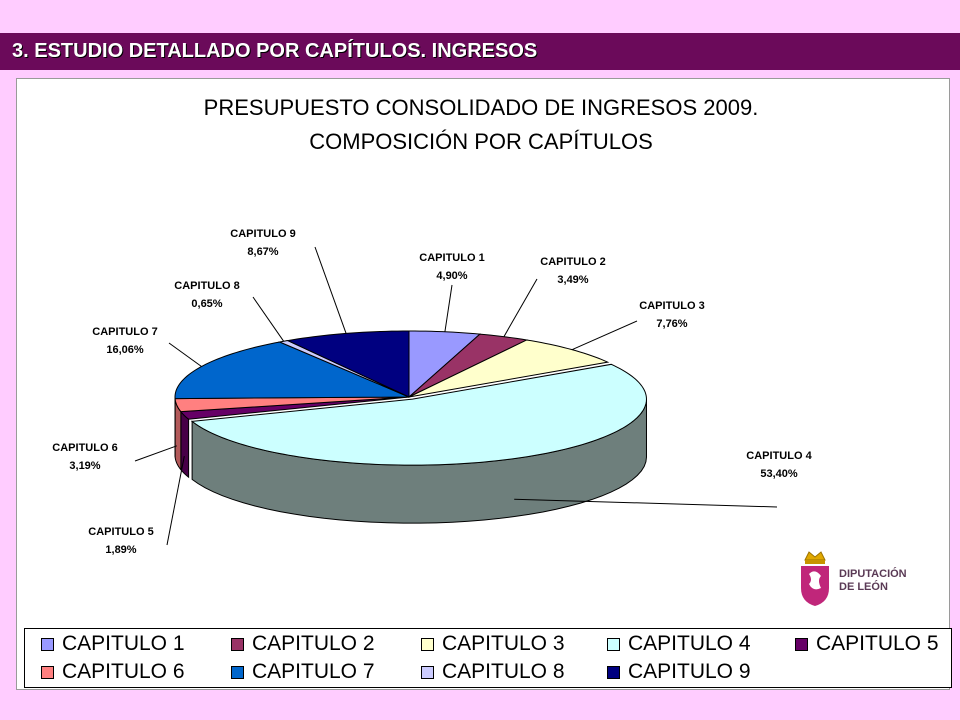 Image resolution: width=960 pixels, height=720 pixels. What do you see at coordinates (572, 280) in the screenshot?
I see `slice-value-2: 3,49%` at bounding box center [572, 280].